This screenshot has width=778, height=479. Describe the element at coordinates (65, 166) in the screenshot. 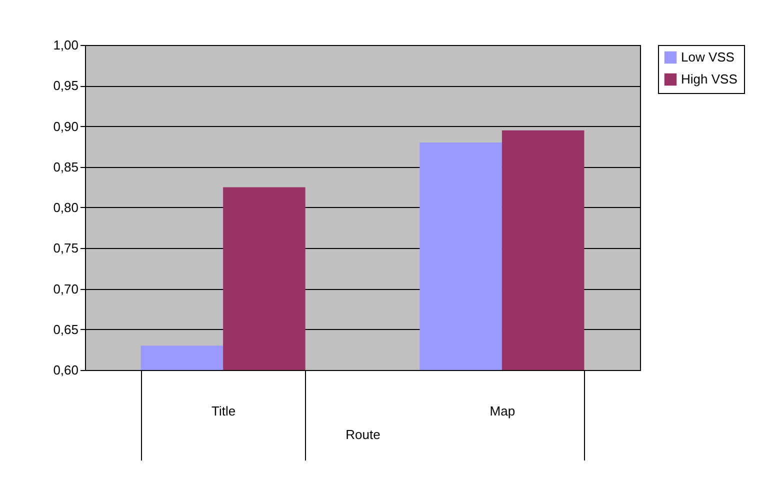

I see `y-tick-label: 0,85` at that location.